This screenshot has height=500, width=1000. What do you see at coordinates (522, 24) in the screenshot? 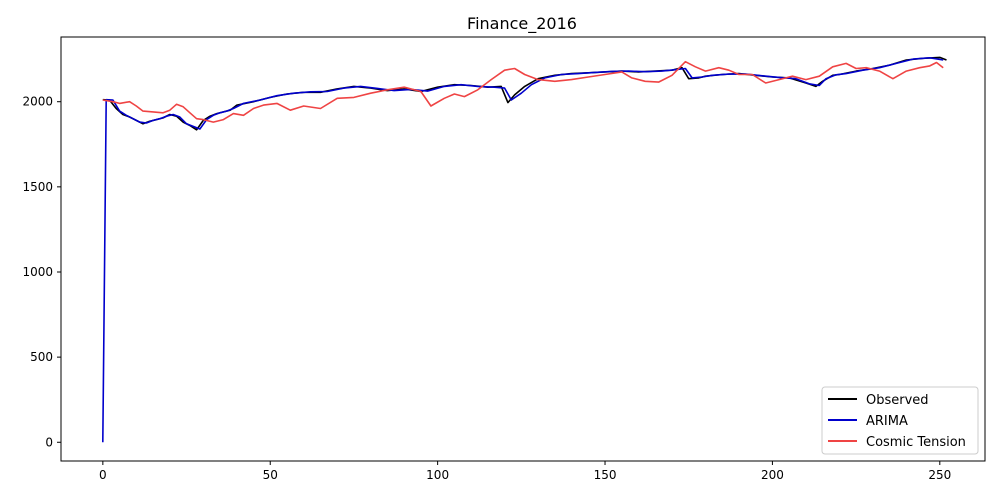
I see `chart-title: Finance_2016` at bounding box center [522, 24].